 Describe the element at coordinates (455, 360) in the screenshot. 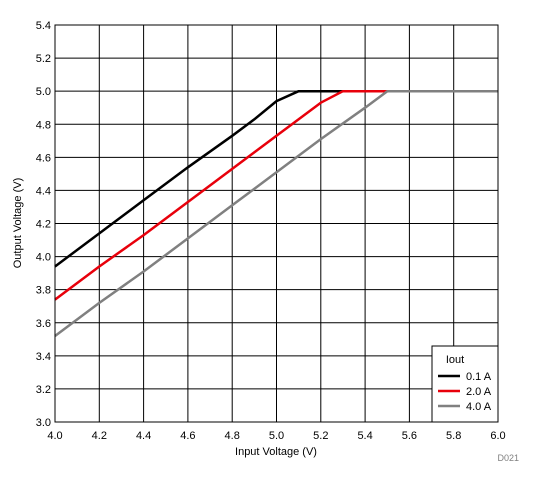

I see `legend-title: Iout` at that location.